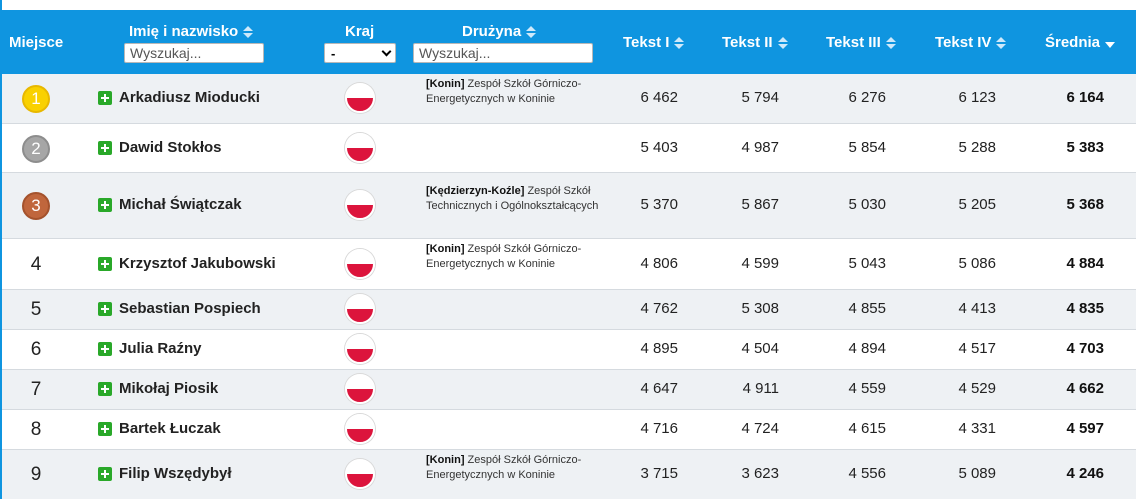  What do you see at coordinates (492, 31) in the screenshot?
I see `header-team-label: Drużyna` at bounding box center [492, 31].